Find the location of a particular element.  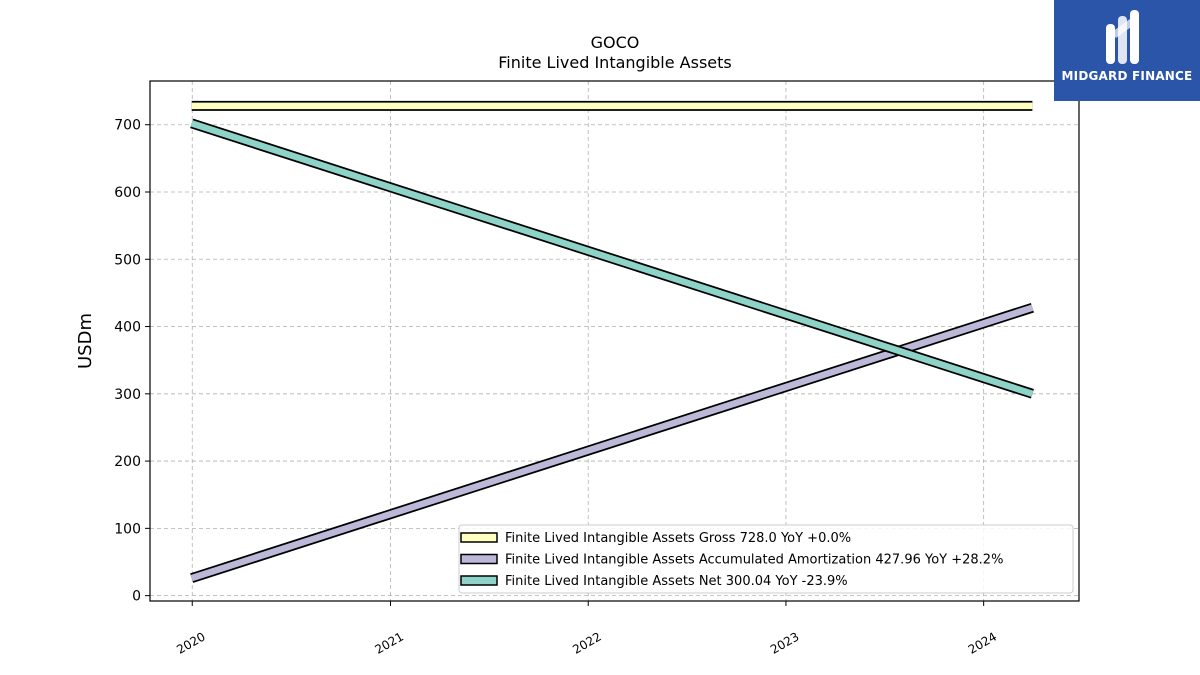

y-tick-label: 700 is located at coordinates (127, 126).